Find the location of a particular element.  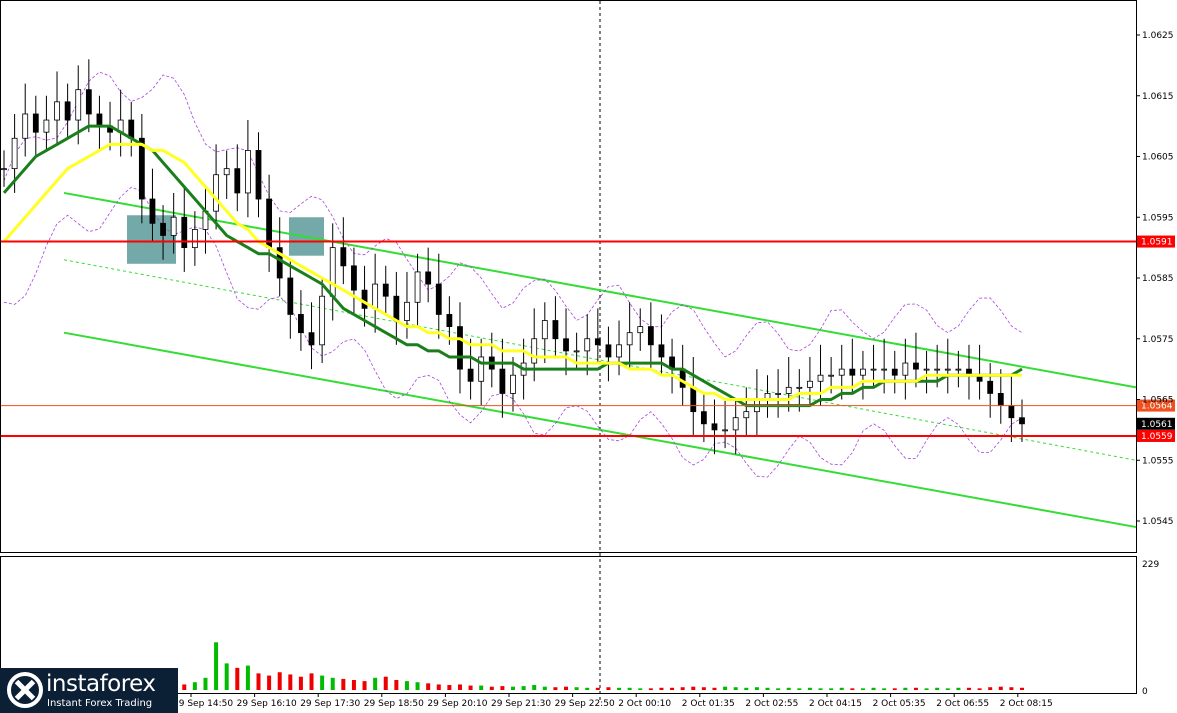

time-tick-label: 2 Oct 02:55 is located at coordinates (771, 704).